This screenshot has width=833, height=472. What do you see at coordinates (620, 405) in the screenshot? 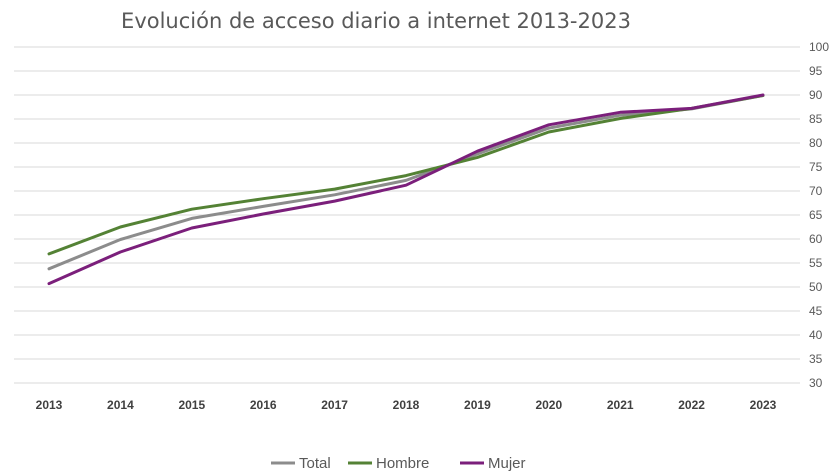
I see `x-tick-label: 2021` at bounding box center [620, 405].